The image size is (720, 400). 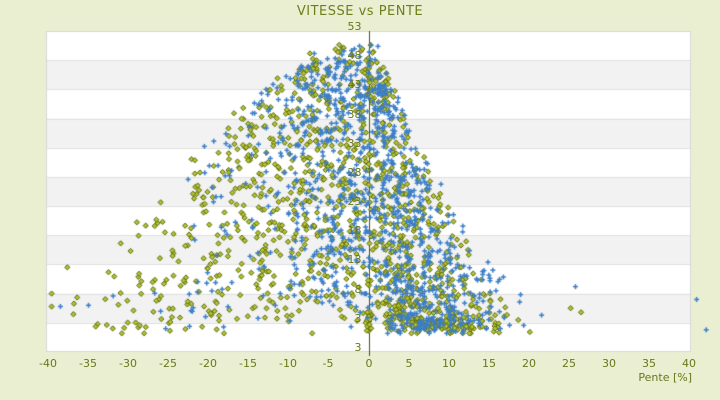 I want to click on x-tick-label: -25, so click(x=168, y=363).